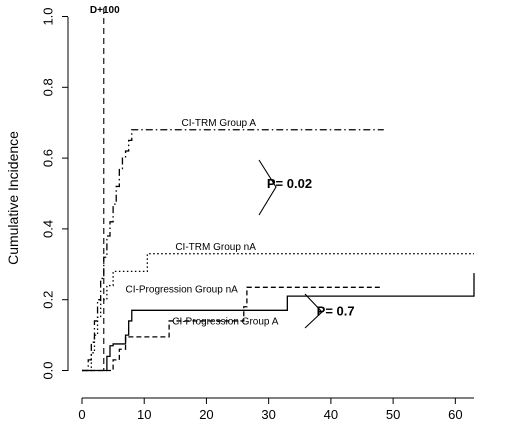 Image resolution: width=520 pixels, height=426 pixels. What do you see at coordinates (306, 244) in the screenshot?
I see `pvalue-braces: P= 0.02 P= 0.7` at bounding box center [306, 244].